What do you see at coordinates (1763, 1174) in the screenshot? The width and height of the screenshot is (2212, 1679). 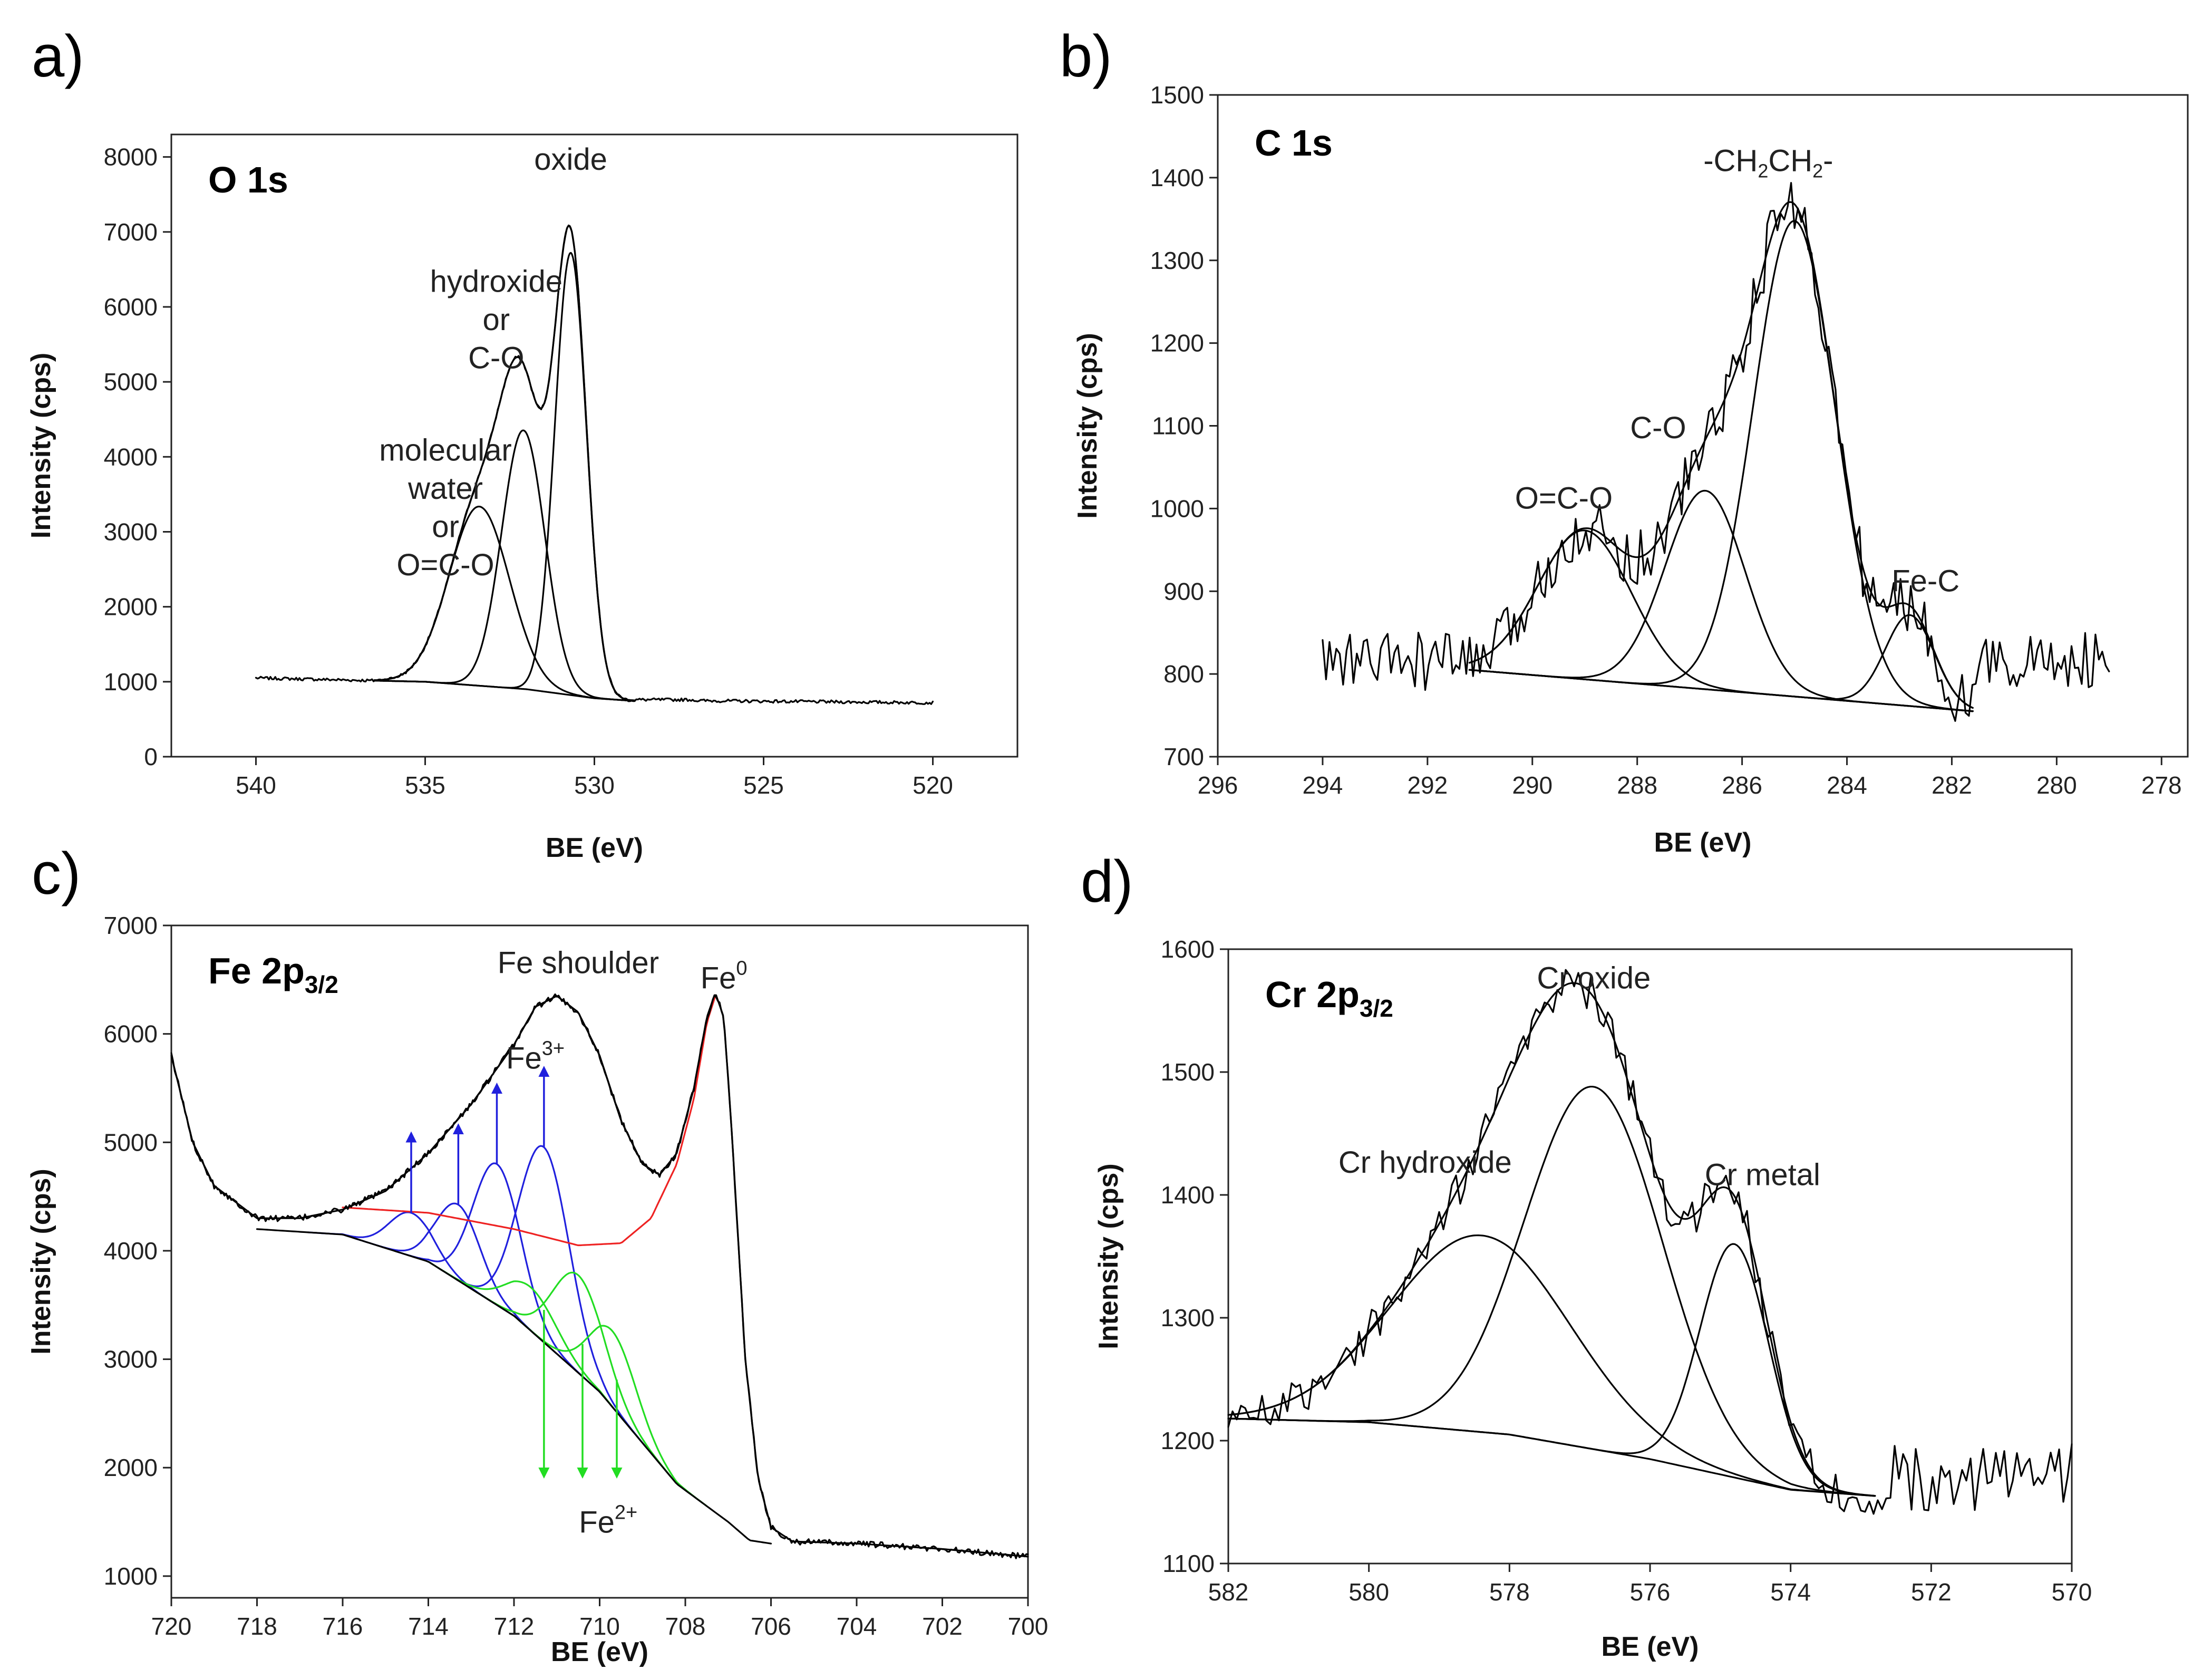 I see `peak-annotation: Cr metal` at bounding box center [1763, 1174].